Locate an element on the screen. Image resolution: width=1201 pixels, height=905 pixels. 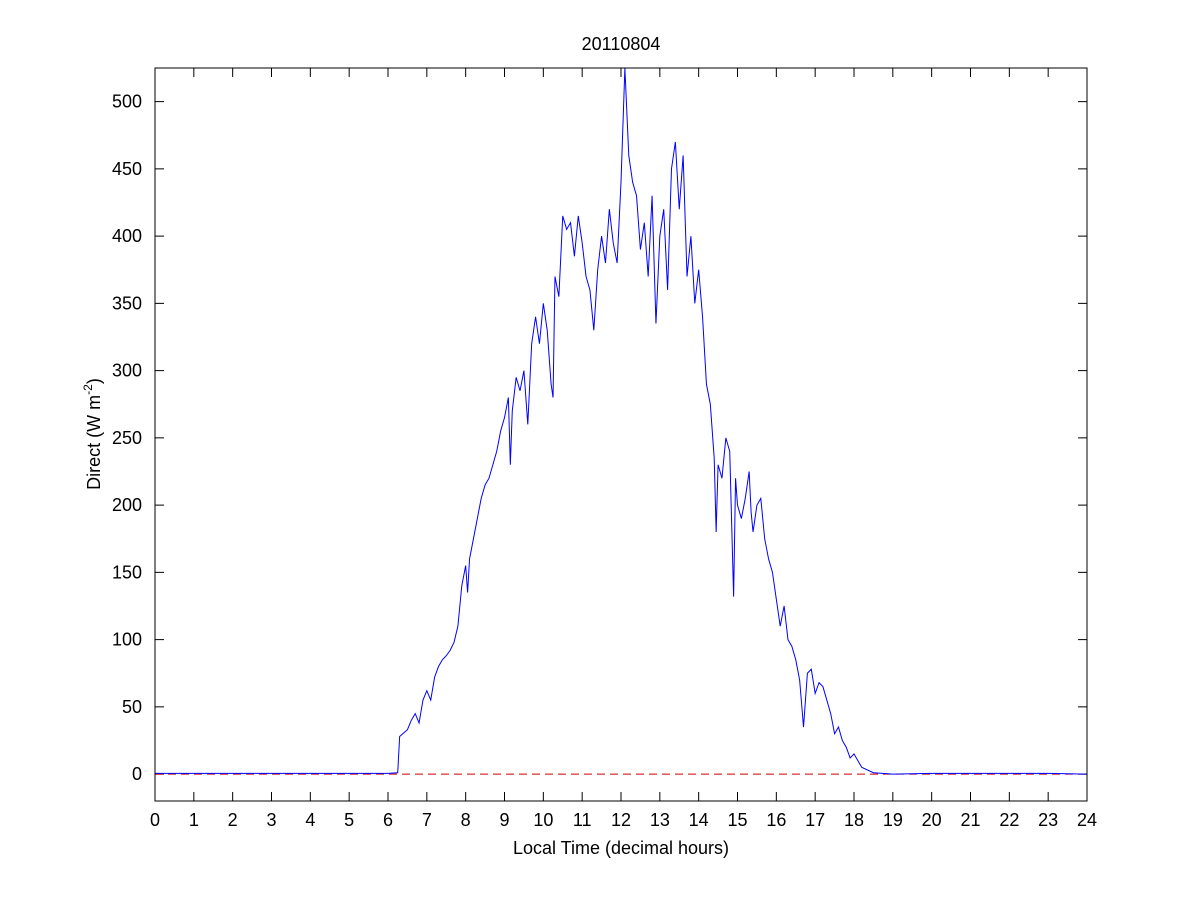
x-tick-label: 2 is located at coordinates (233, 820).